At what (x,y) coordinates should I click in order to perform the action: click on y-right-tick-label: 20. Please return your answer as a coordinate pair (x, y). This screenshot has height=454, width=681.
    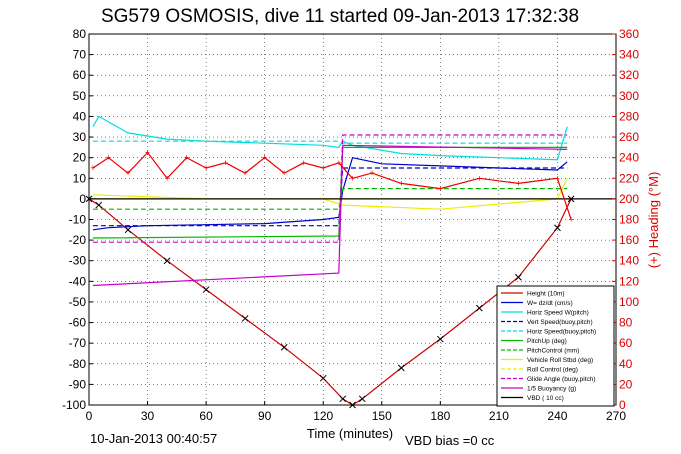
    Looking at the image, I should click on (626, 384).